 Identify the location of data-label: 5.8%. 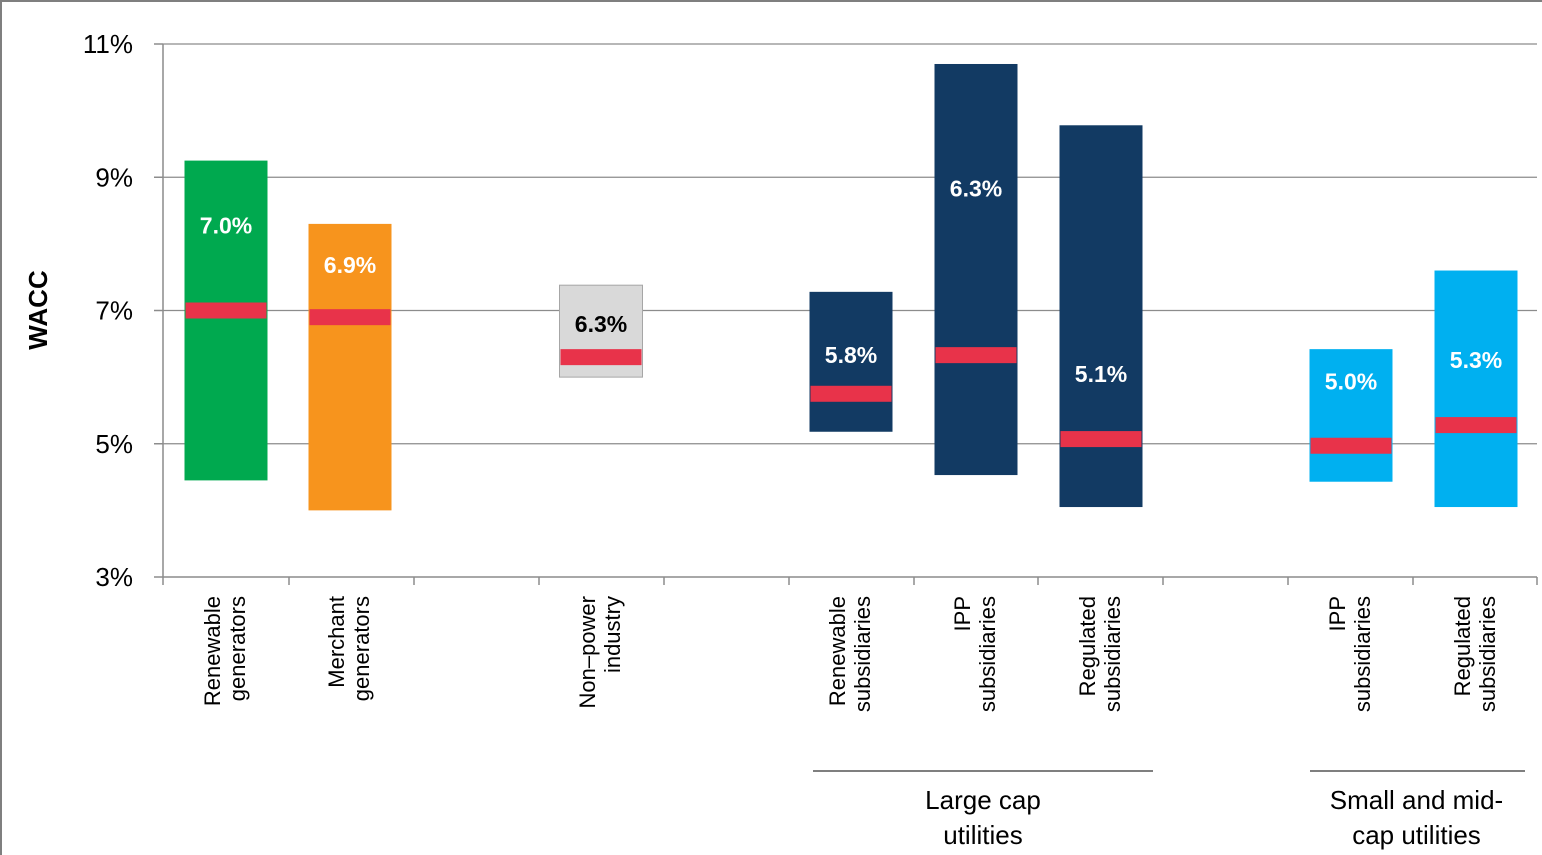
(851, 355).